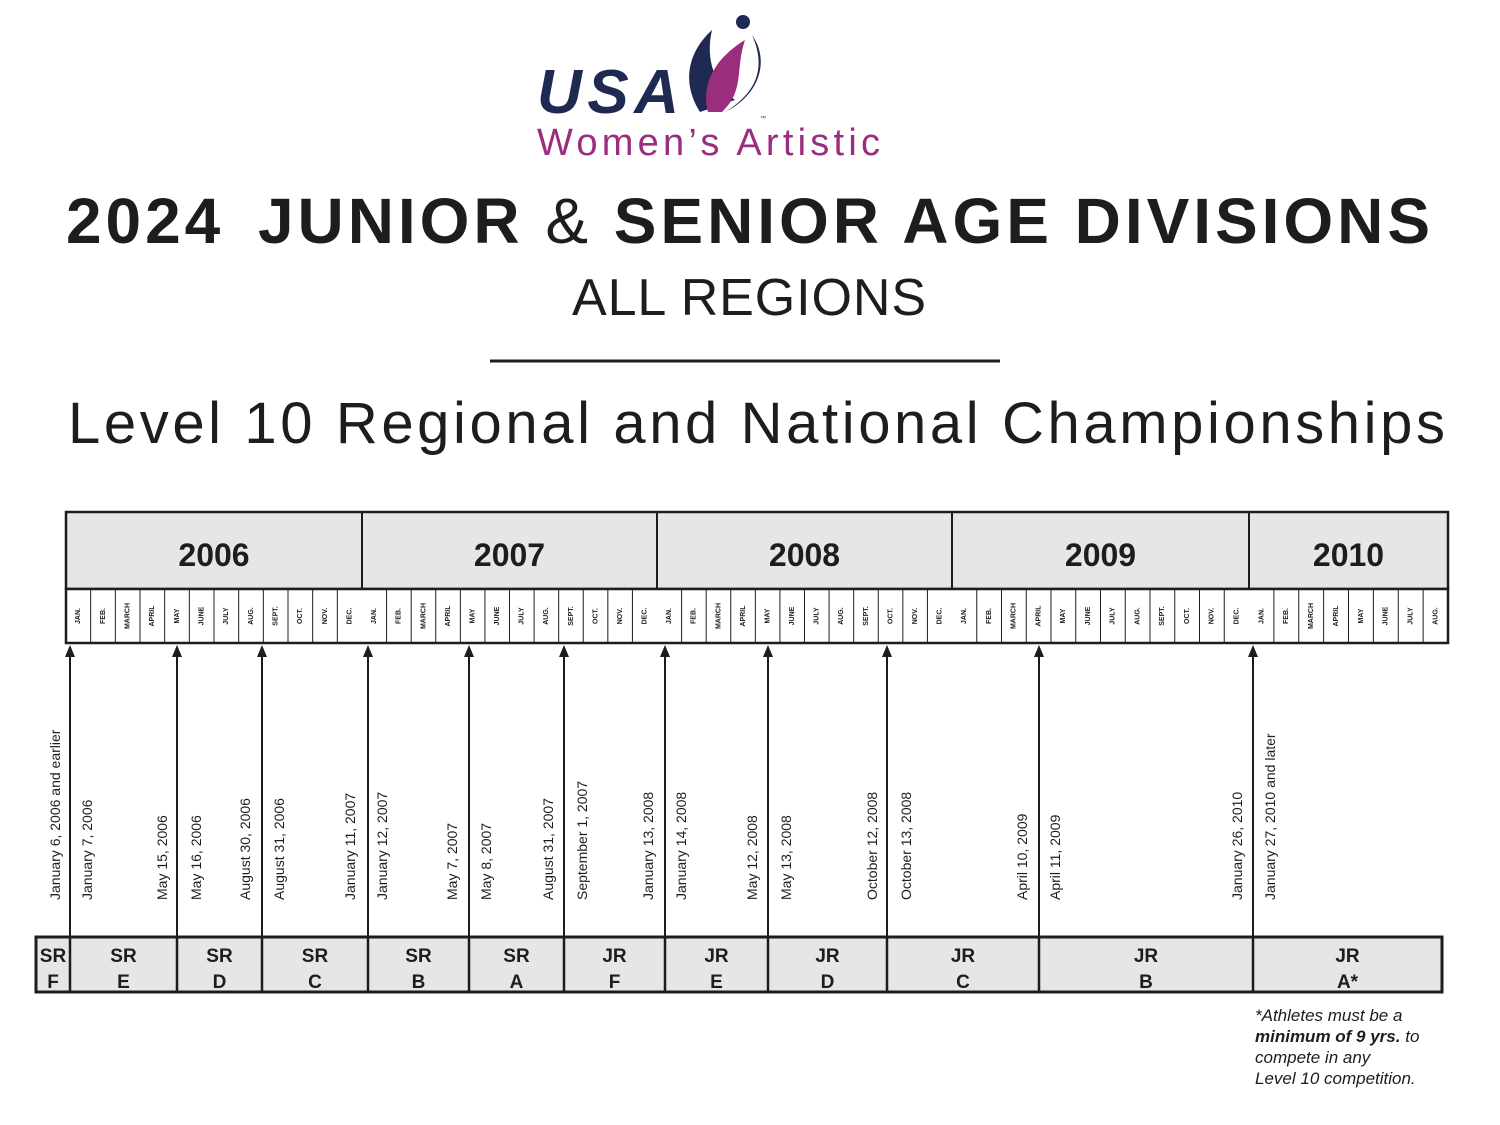 The width and height of the screenshot is (1500, 1125). Describe the element at coordinates (1100, 555) in the screenshot. I see `year-label: 2009` at that location.